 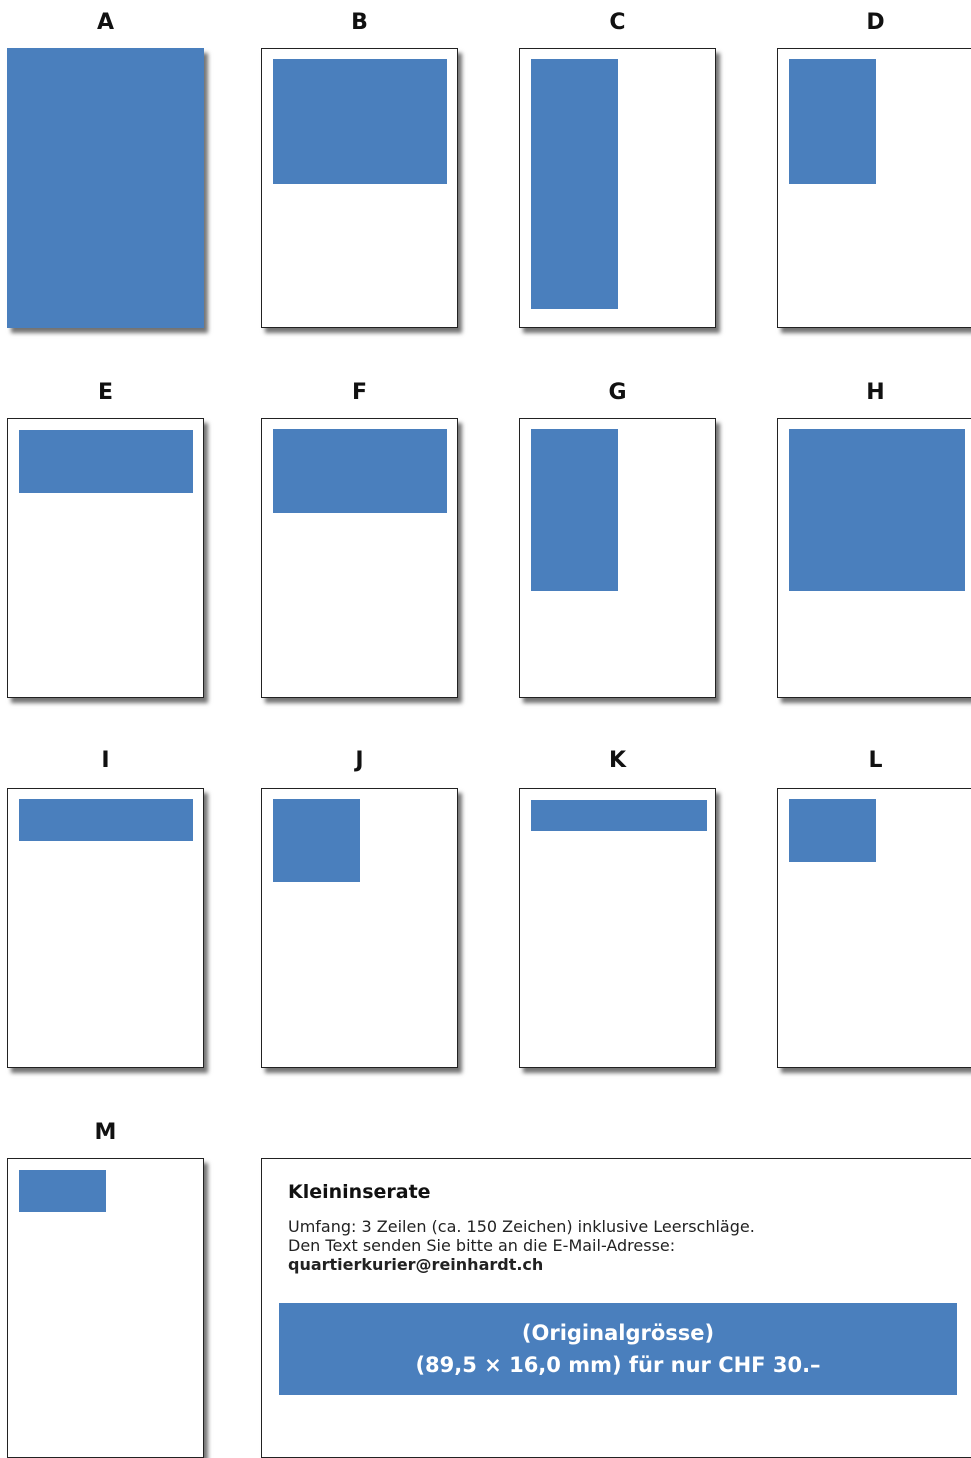 What do you see at coordinates (105, 760) in the screenshot?
I see `layout-label-i: I` at bounding box center [105, 760].